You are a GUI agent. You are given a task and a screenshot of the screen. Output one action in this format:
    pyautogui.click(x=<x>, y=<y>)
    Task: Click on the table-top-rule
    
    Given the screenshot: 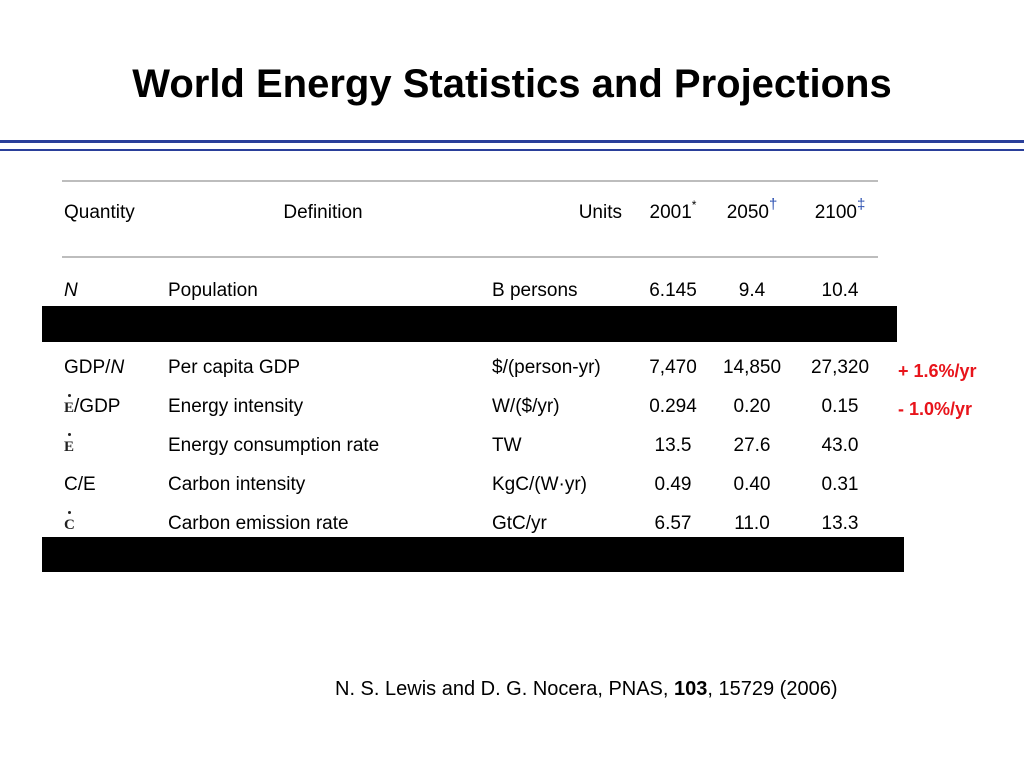 What is the action you would take?
    pyautogui.click(x=470, y=181)
    